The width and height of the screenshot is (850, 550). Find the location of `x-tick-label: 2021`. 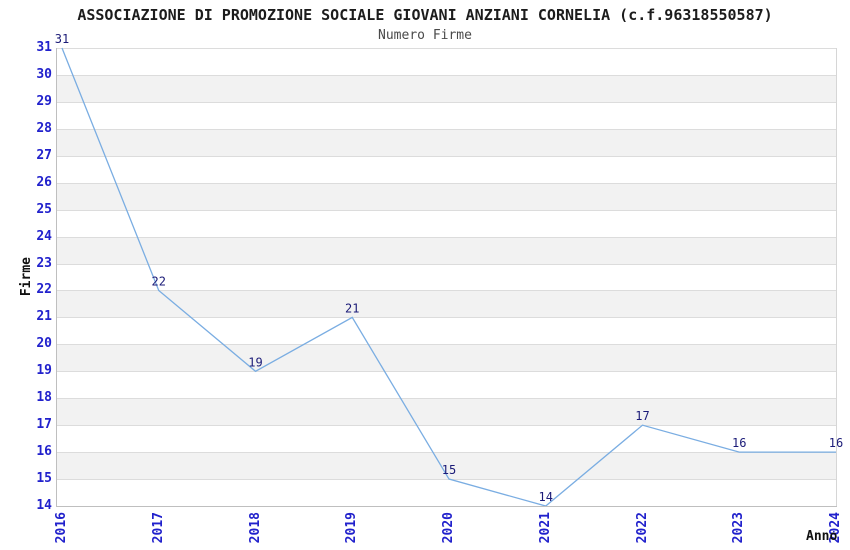

x-tick-label: 2021 is located at coordinates (545, 528).